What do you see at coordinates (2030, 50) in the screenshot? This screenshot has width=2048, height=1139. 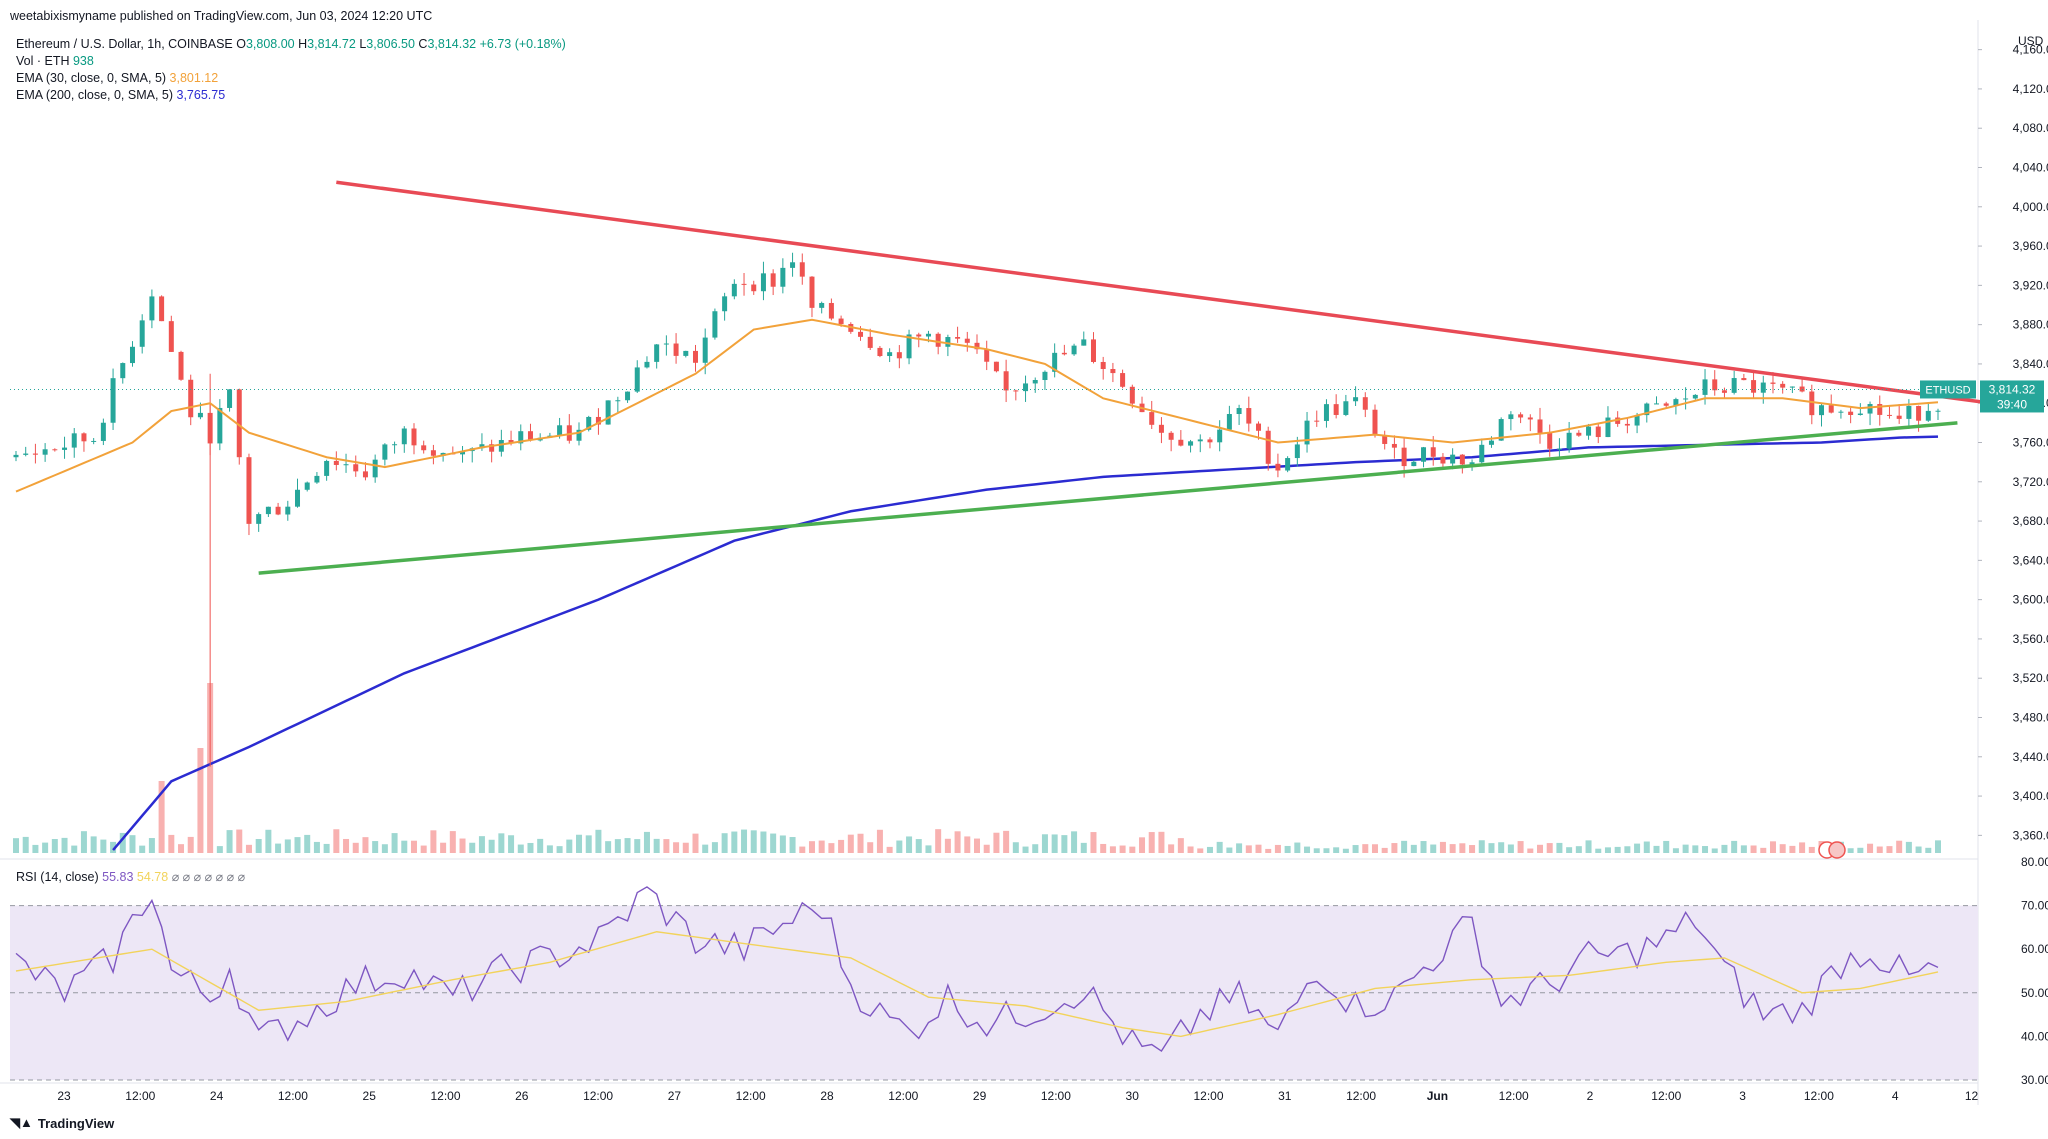 I see `price-tick-label: 4,160.00` at bounding box center [2030, 50].